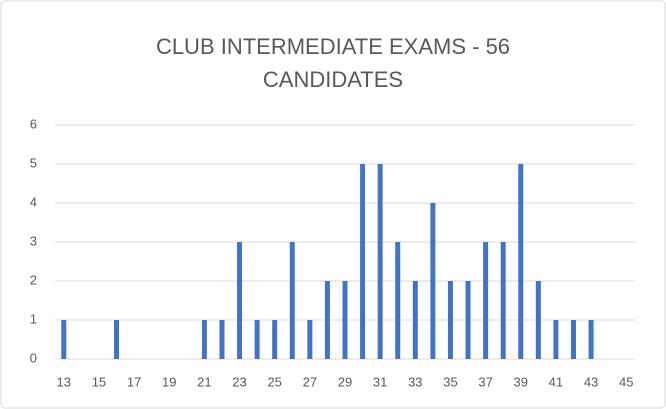 The image size is (666, 409). Describe the element at coordinates (591, 381) in the screenshot. I see `x-tick-label: 43` at that location.